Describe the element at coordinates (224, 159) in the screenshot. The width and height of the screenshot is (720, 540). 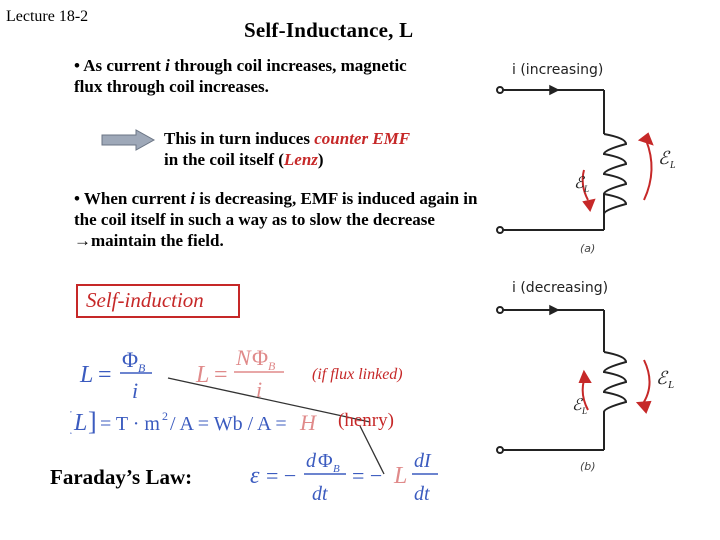
I see `induces-text-2: in the coil itself (` at that location.